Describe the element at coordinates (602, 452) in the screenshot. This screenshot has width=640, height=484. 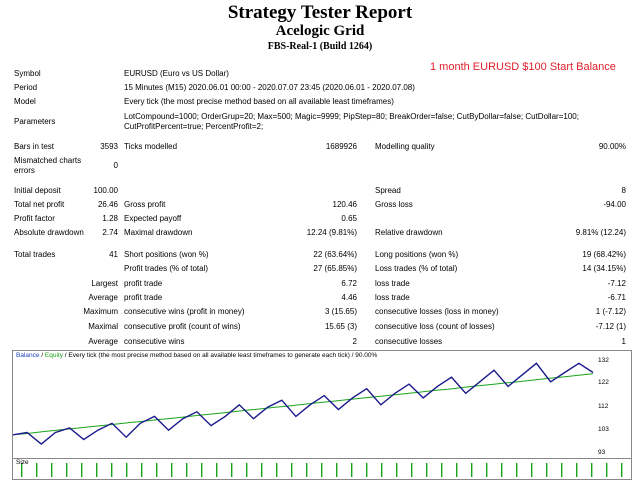
I see `y-tick-label: 93` at that location.